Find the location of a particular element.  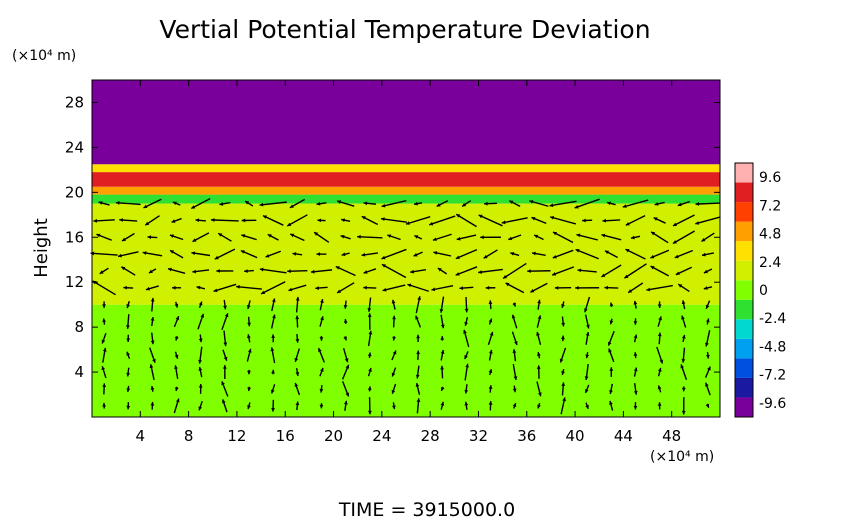

x-tick-label: 44 is located at coordinates (623, 436).